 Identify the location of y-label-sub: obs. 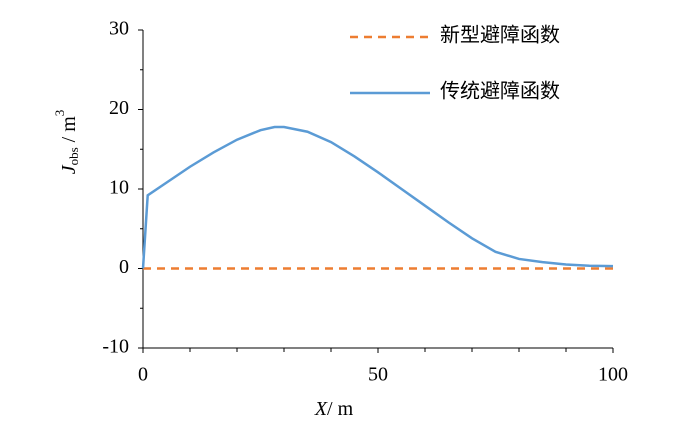
(73, 156).